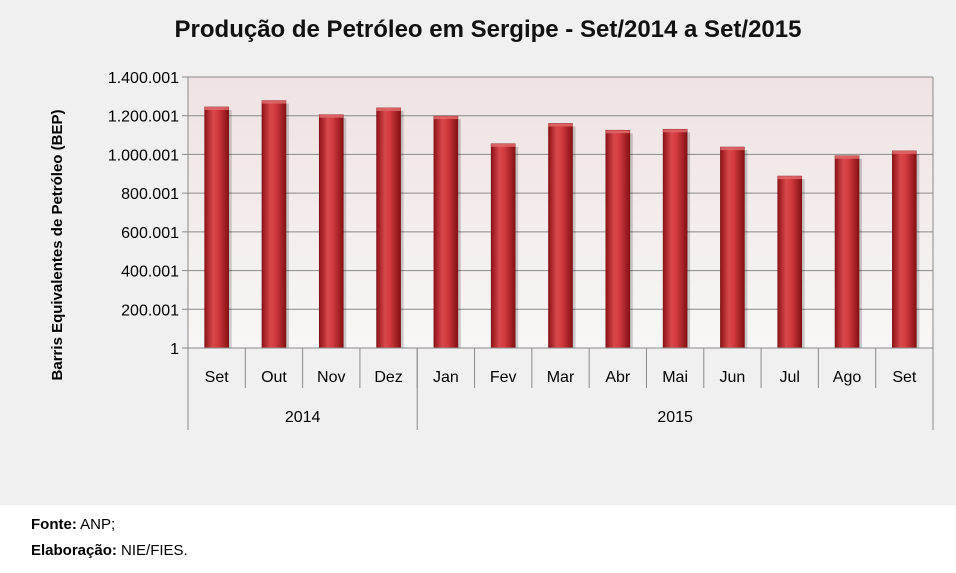 This screenshot has height=573, width=956. I want to click on y-tick-label: 400.001, so click(150, 272).